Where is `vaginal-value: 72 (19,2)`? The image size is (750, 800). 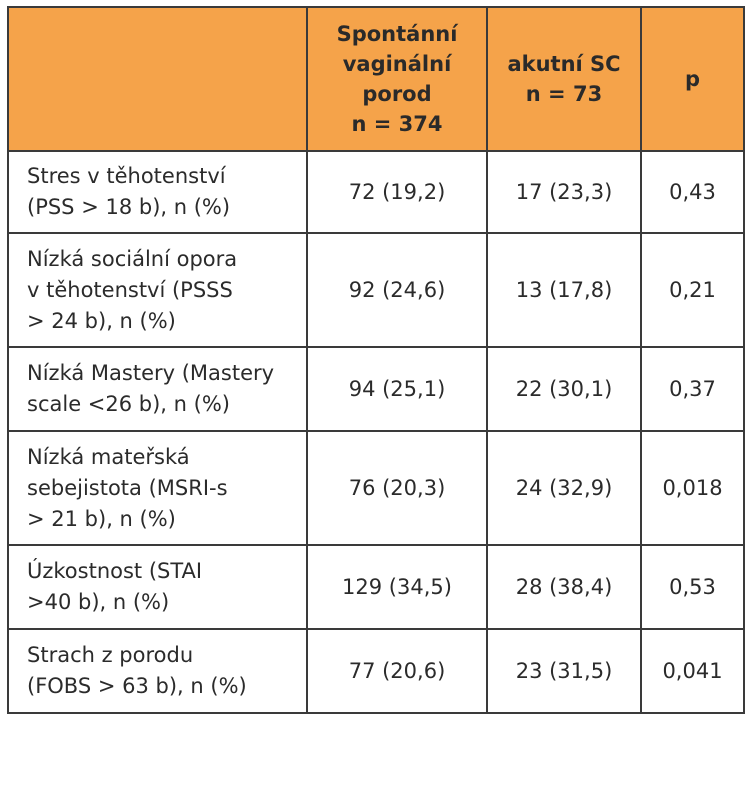
vaginal-value: 72 (19,2) is located at coordinates (397, 192).